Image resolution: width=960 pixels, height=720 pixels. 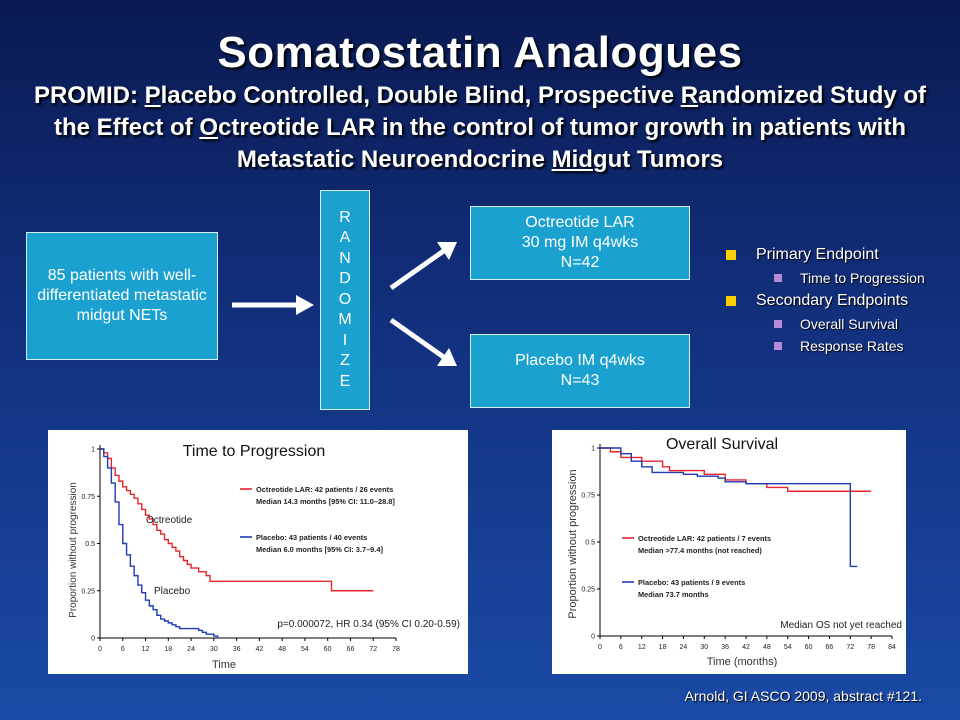 What do you see at coordinates (423, 266) in the screenshot?
I see `arrow-to-octreotide` at bounding box center [423, 266].